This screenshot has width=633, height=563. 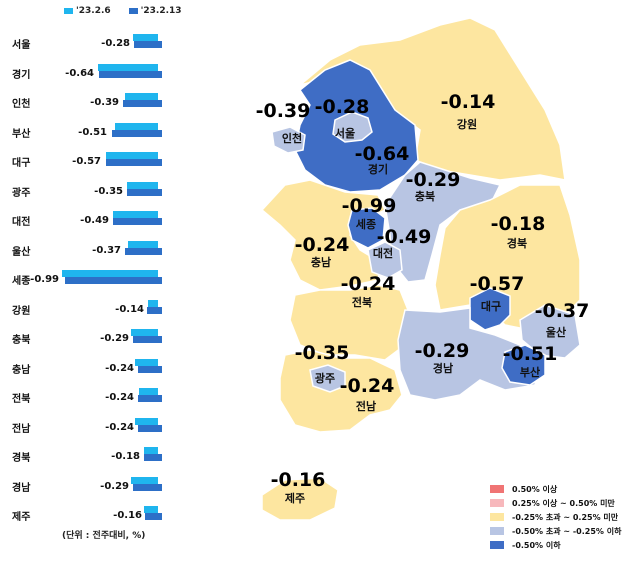 I want to click on category-label: 경기, so click(x=21, y=75).